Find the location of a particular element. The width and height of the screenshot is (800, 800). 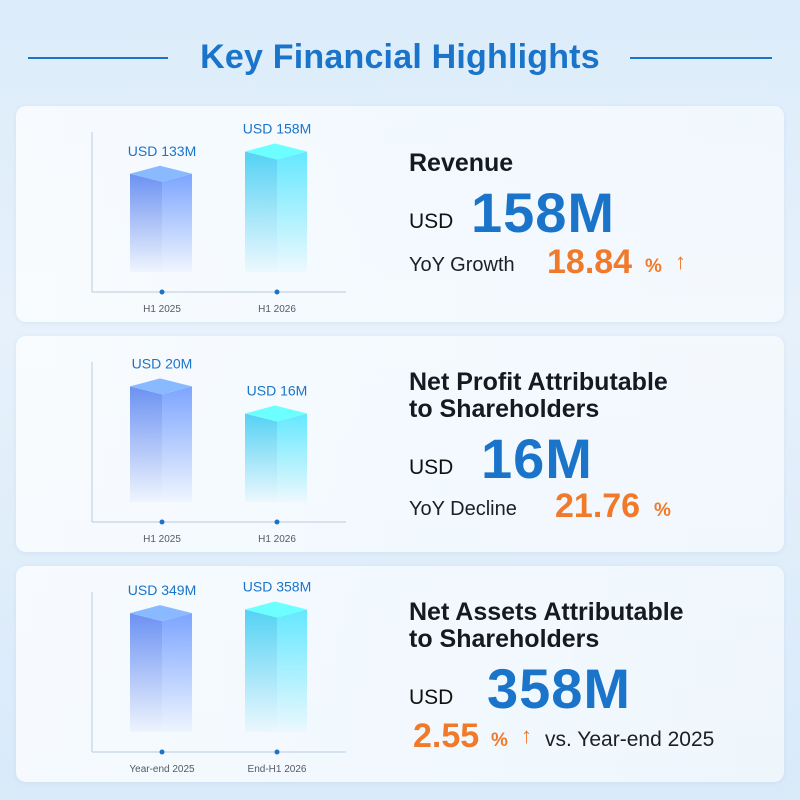

revenue-info: Revenue USD 158M YoY Growth 18.84 % ↑ is located at coordinates (594, 214).